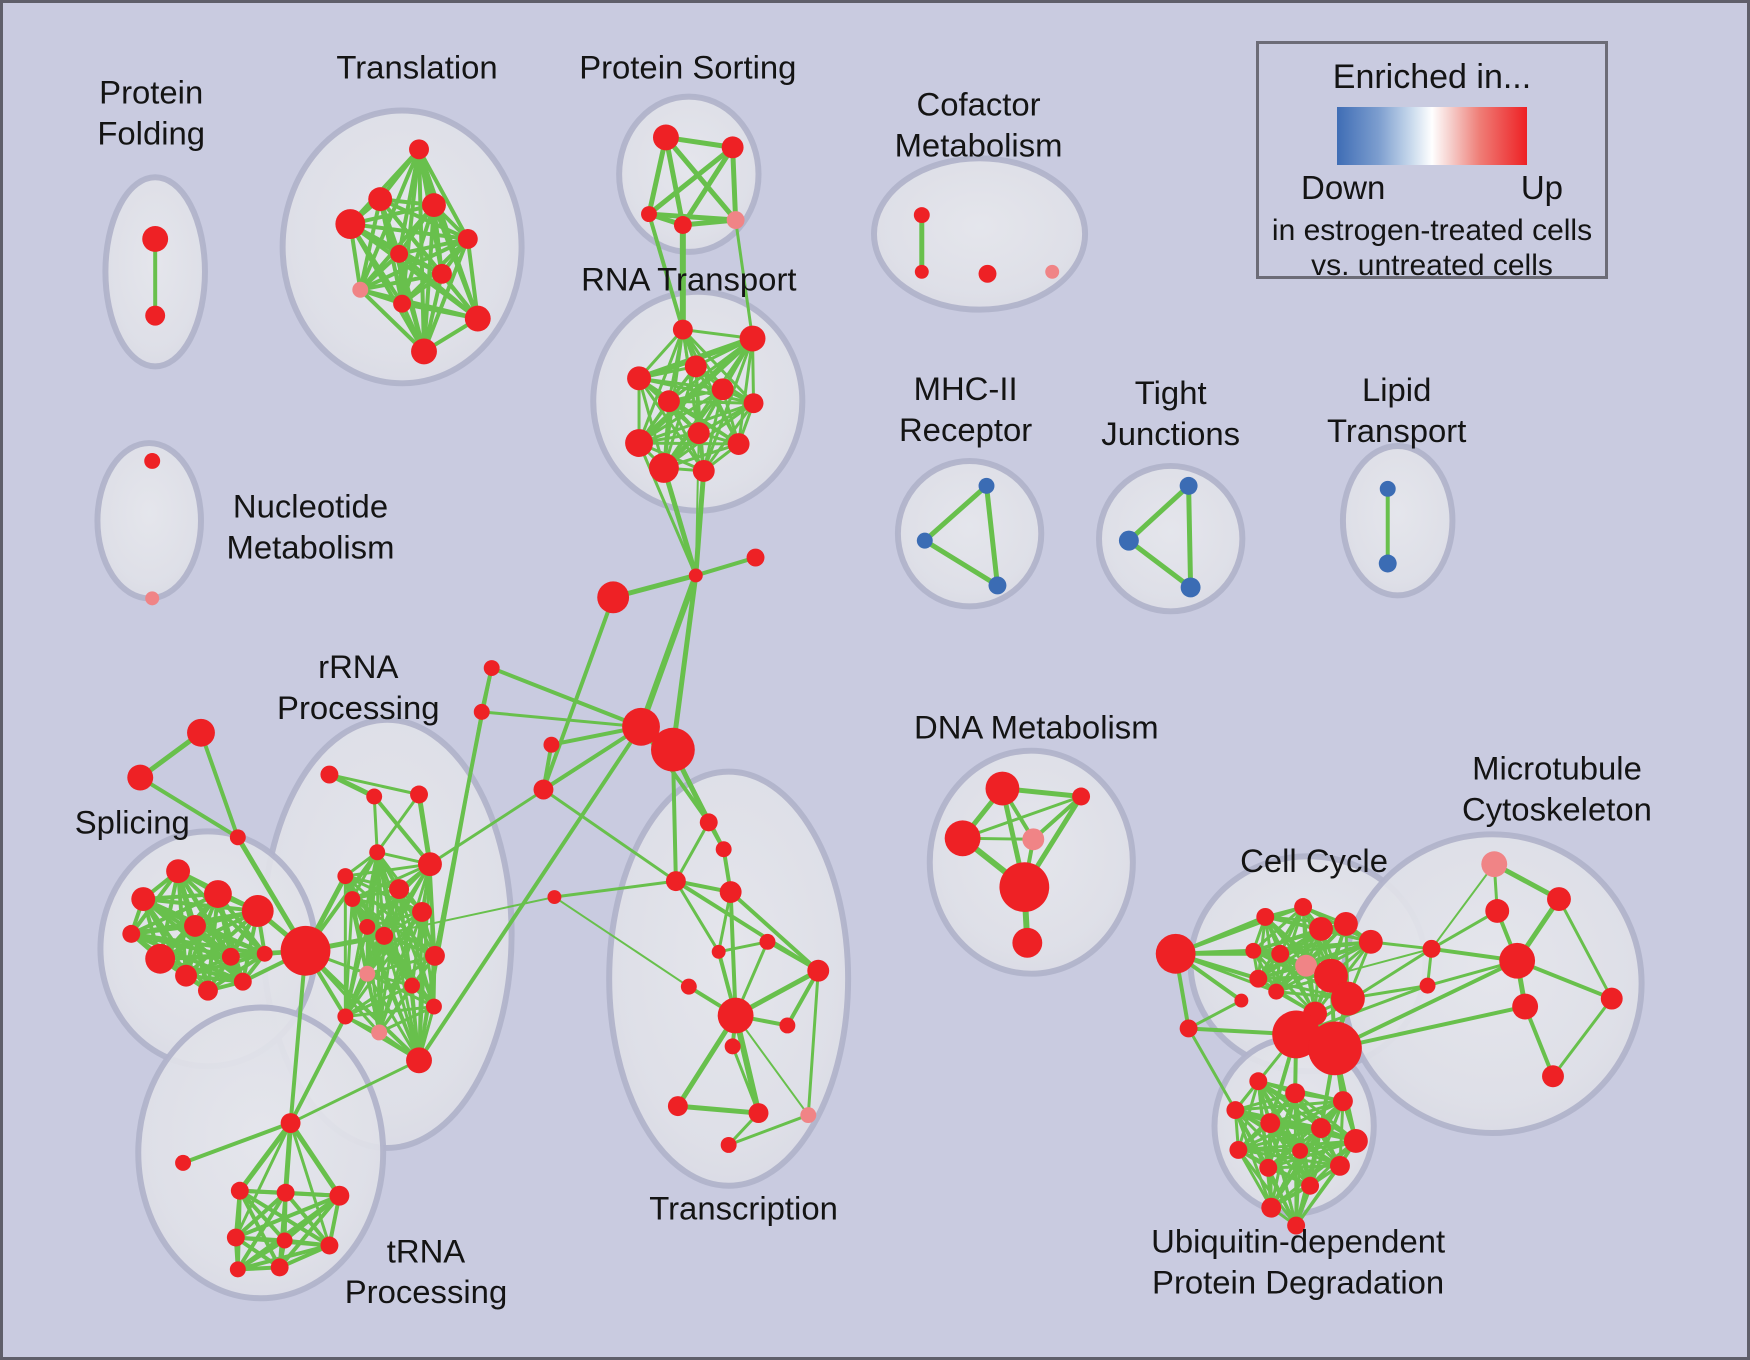 This screenshot has width=1750, height=1360. I want to click on cluster-label-ubiquitin-degradation: Protein Degradation, so click(1298, 1281).